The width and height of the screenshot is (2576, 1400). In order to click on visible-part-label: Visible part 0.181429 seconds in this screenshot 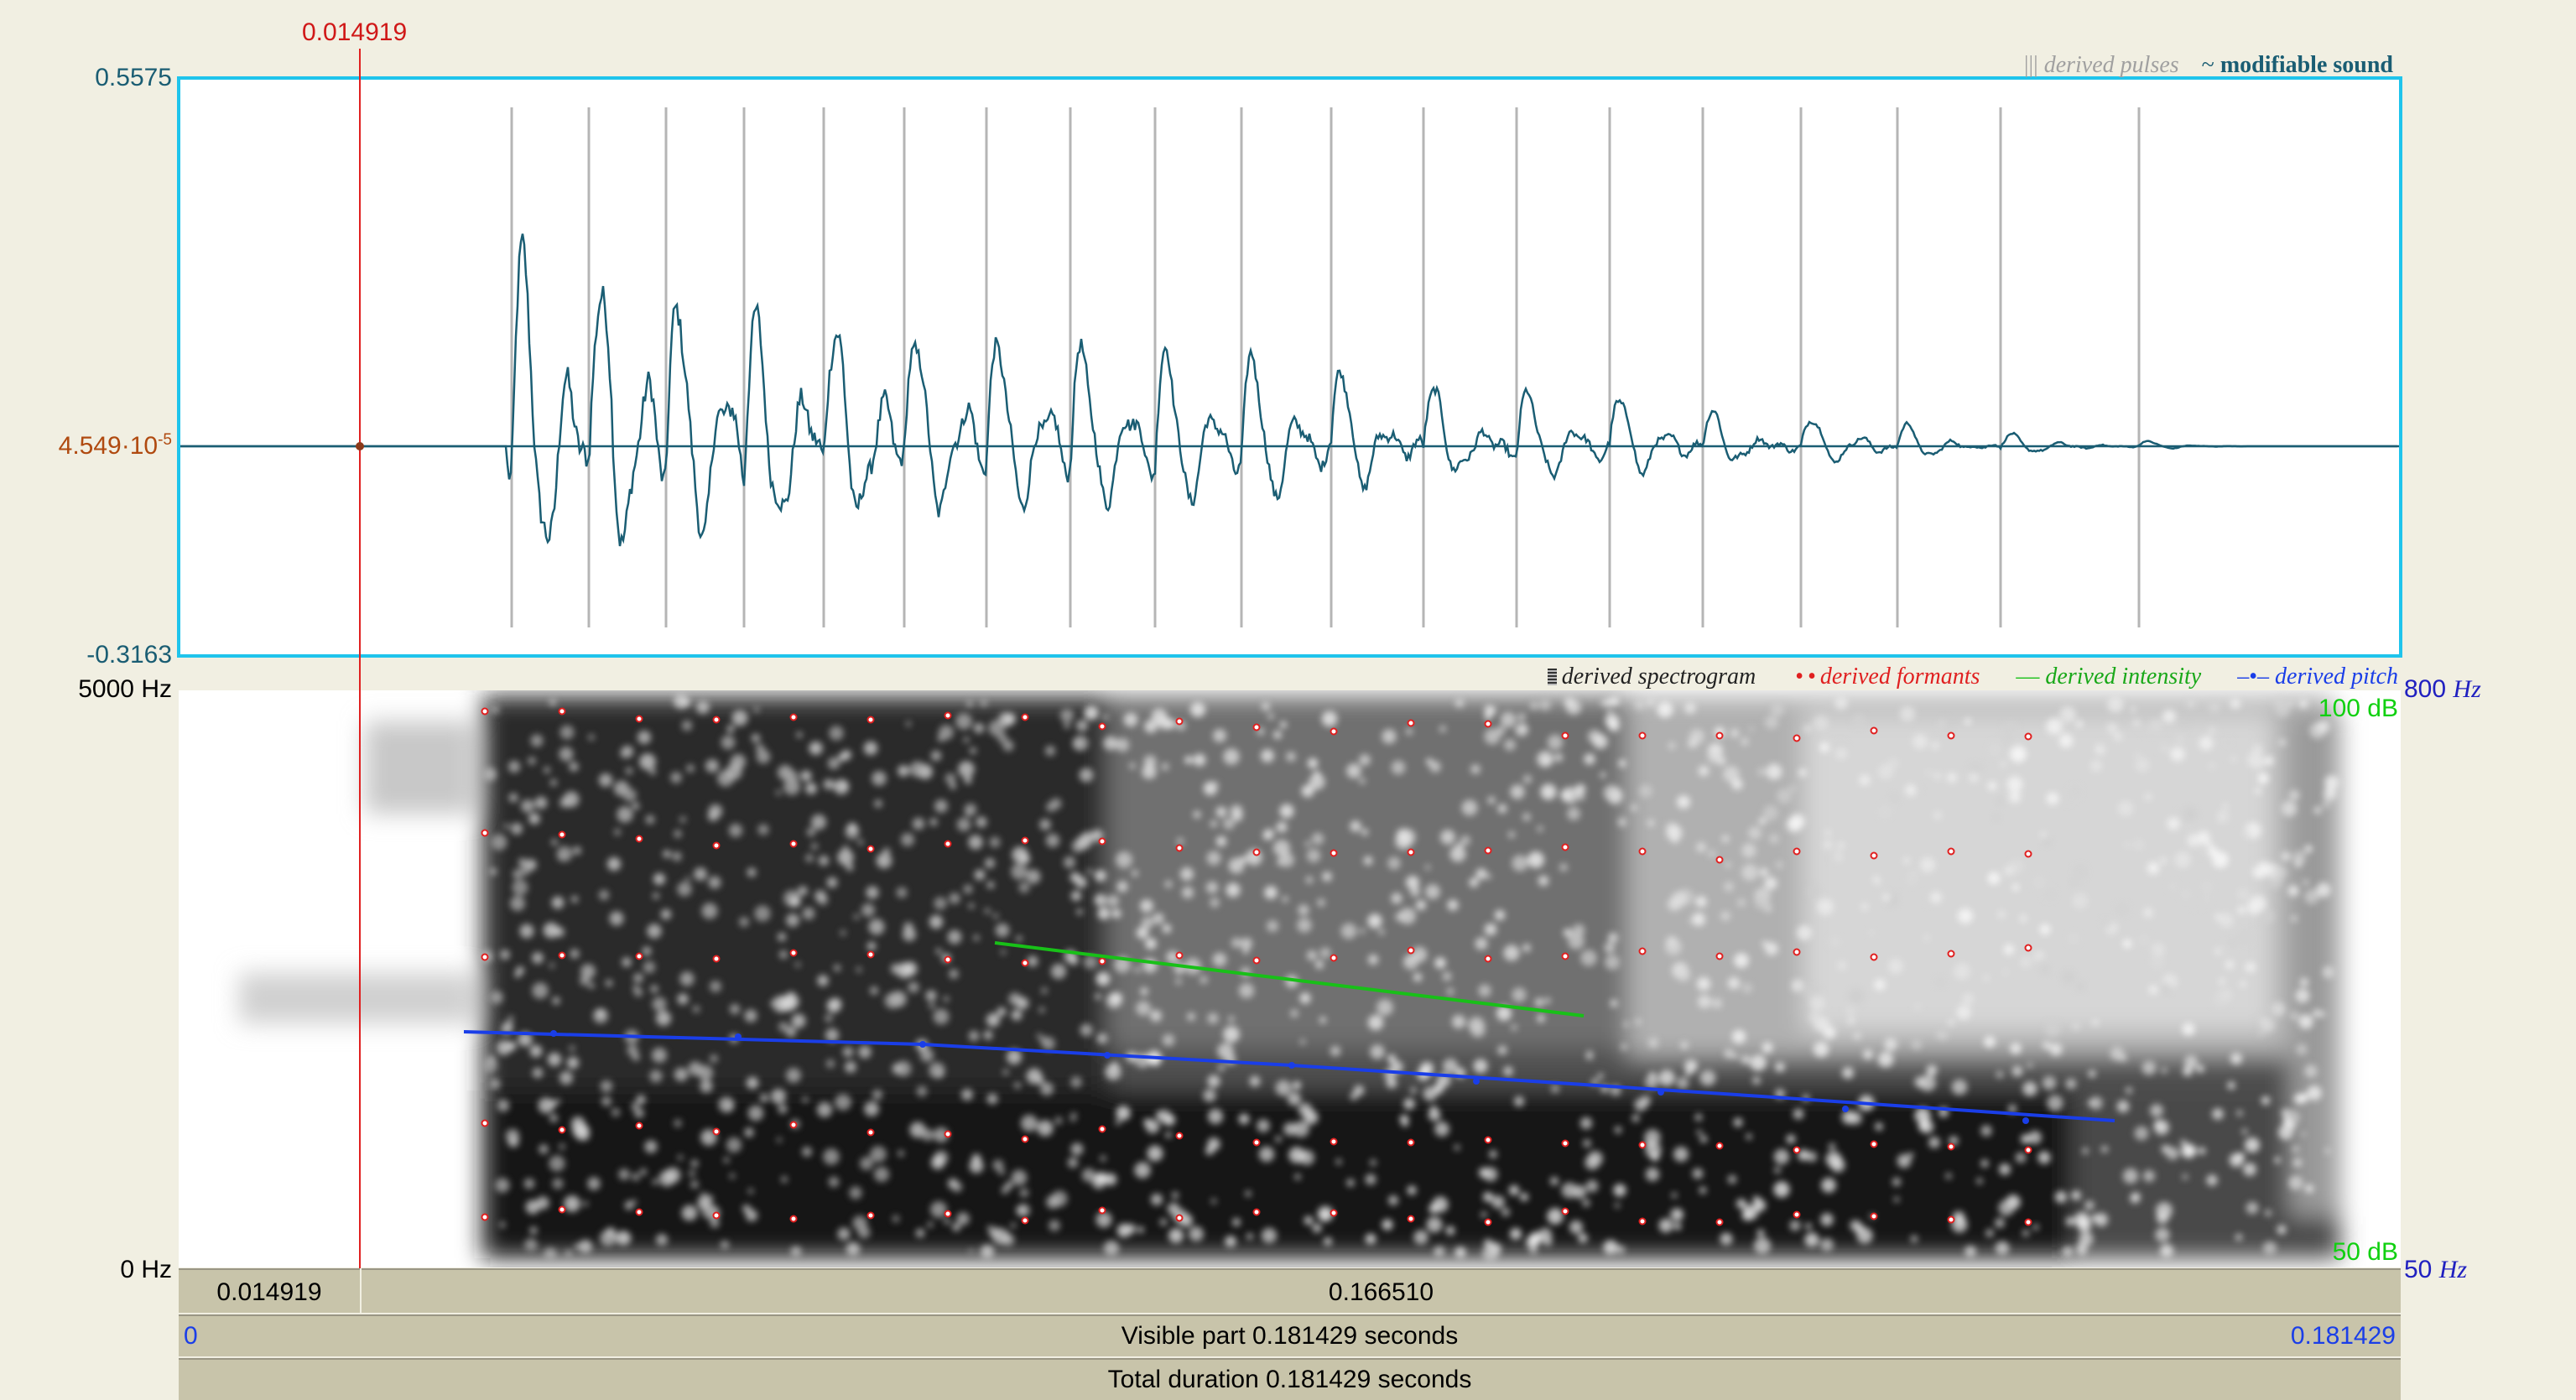, I will do `click(1290, 1336)`.